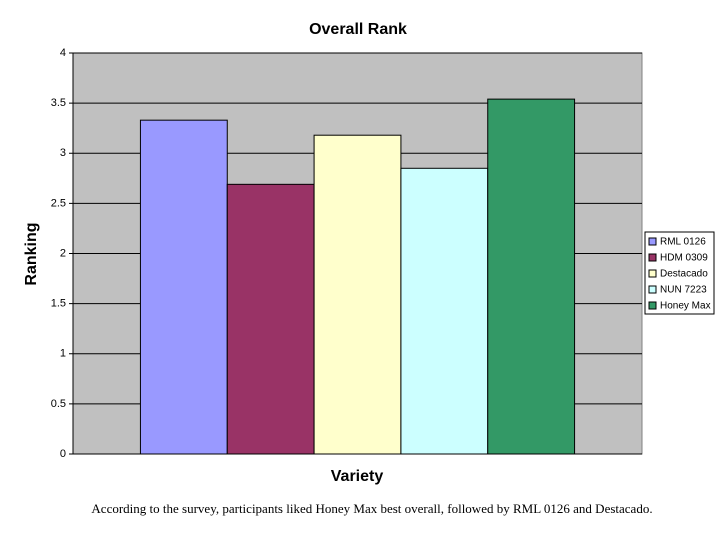  I want to click on y-tick-label: 0, so click(63, 454).